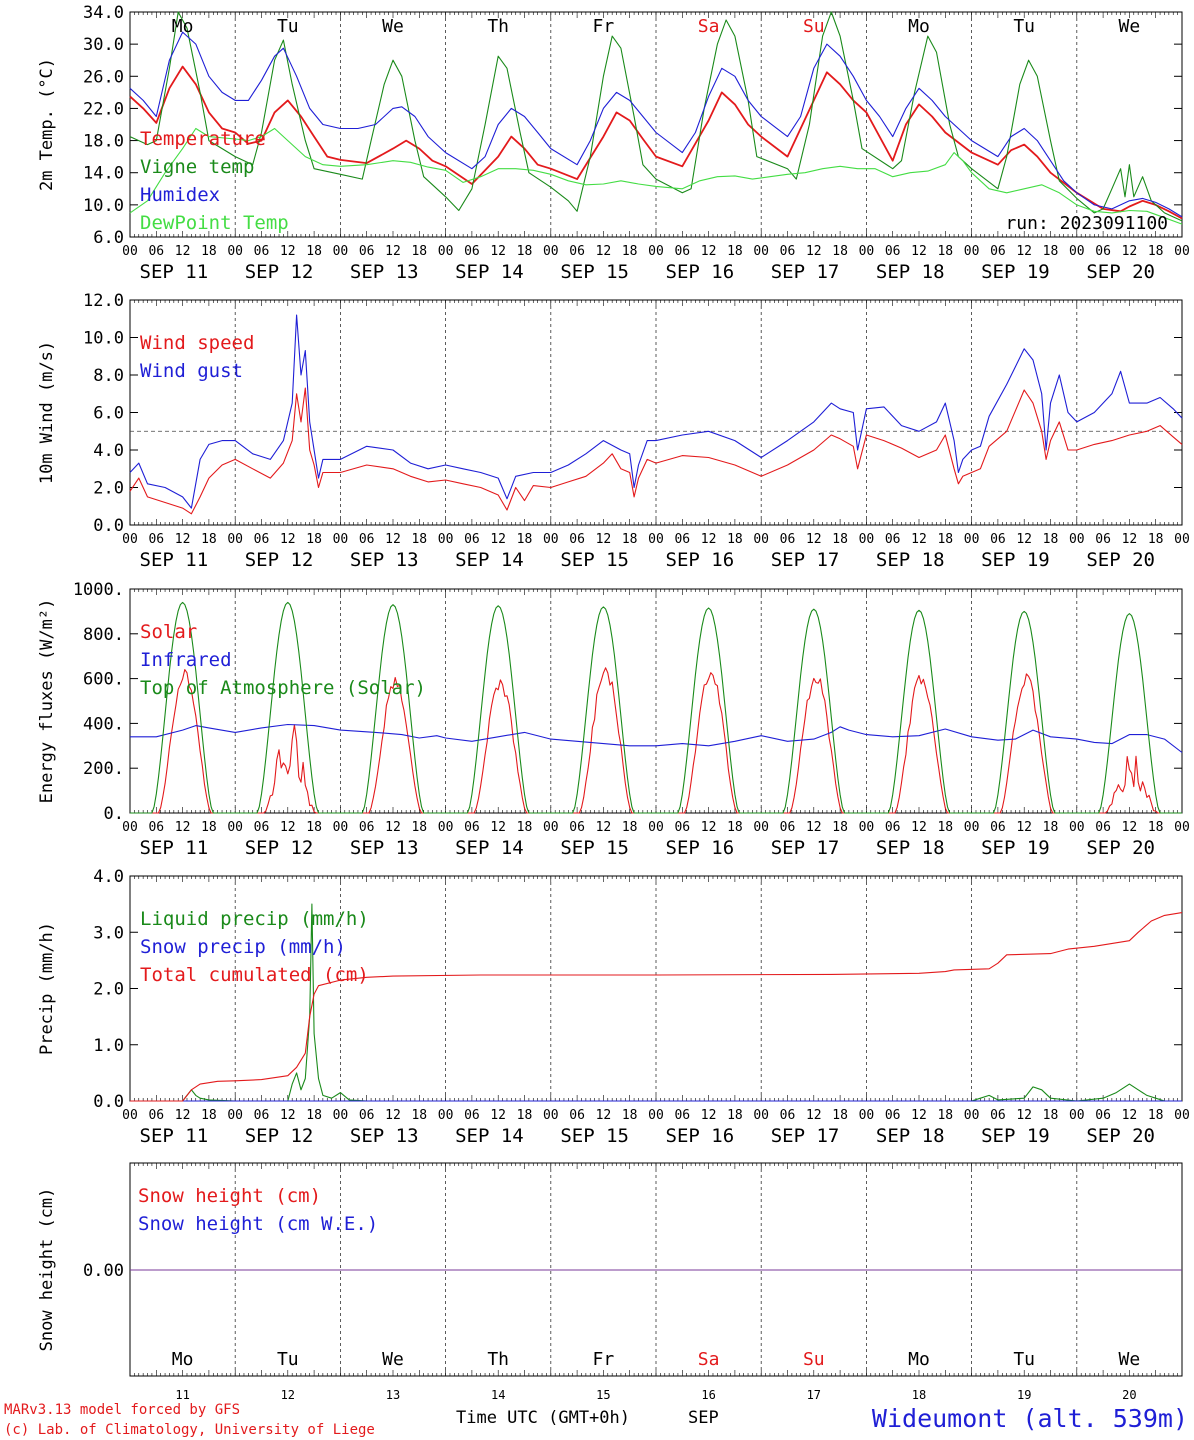 This screenshot has height=1440, width=1194. What do you see at coordinates (709, 1359) in the screenshot?
I see `day-name-bottom: Sa` at bounding box center [709, 1359].